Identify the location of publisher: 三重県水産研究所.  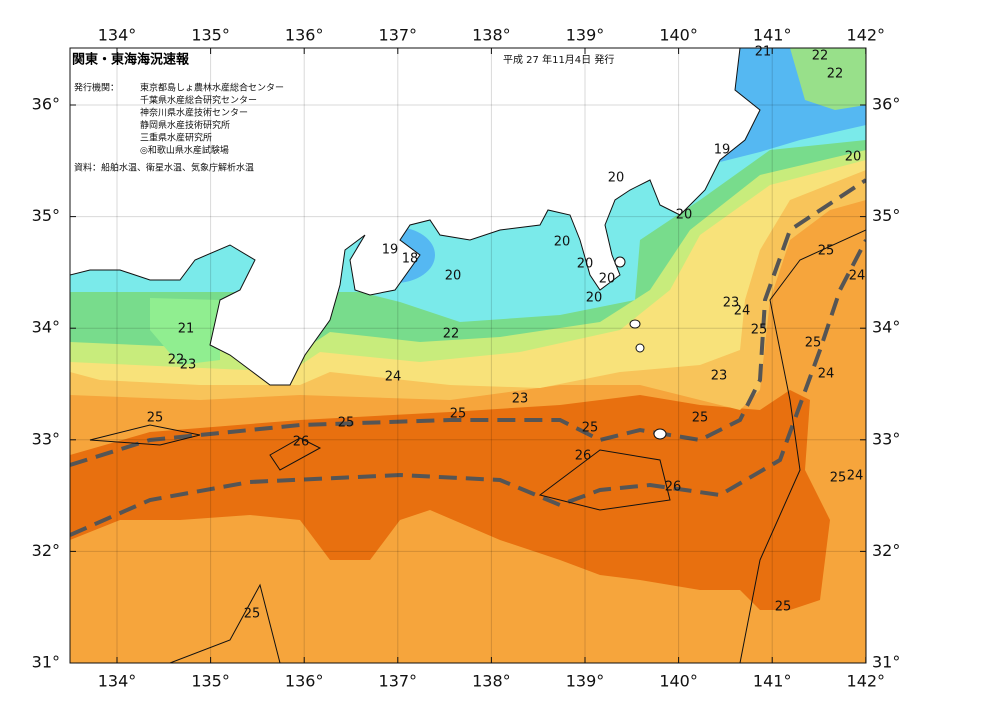
(176, 138).